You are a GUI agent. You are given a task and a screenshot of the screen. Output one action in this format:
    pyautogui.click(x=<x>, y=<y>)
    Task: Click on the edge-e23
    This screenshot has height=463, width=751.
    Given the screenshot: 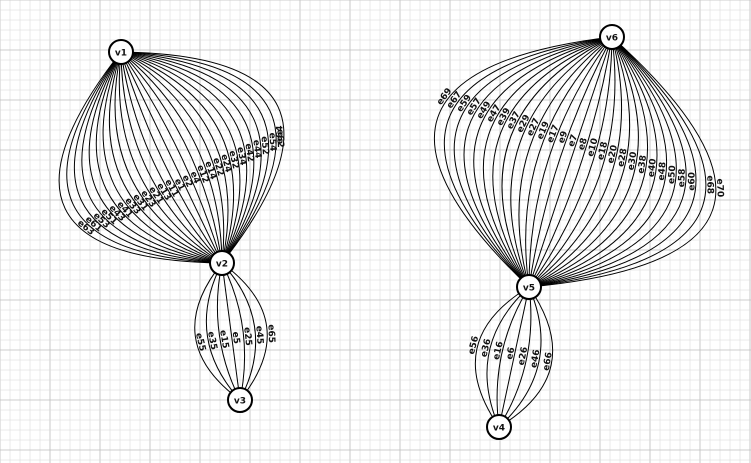 What is the action you would take?
    pyautogui.click(x=168, y=157)
    